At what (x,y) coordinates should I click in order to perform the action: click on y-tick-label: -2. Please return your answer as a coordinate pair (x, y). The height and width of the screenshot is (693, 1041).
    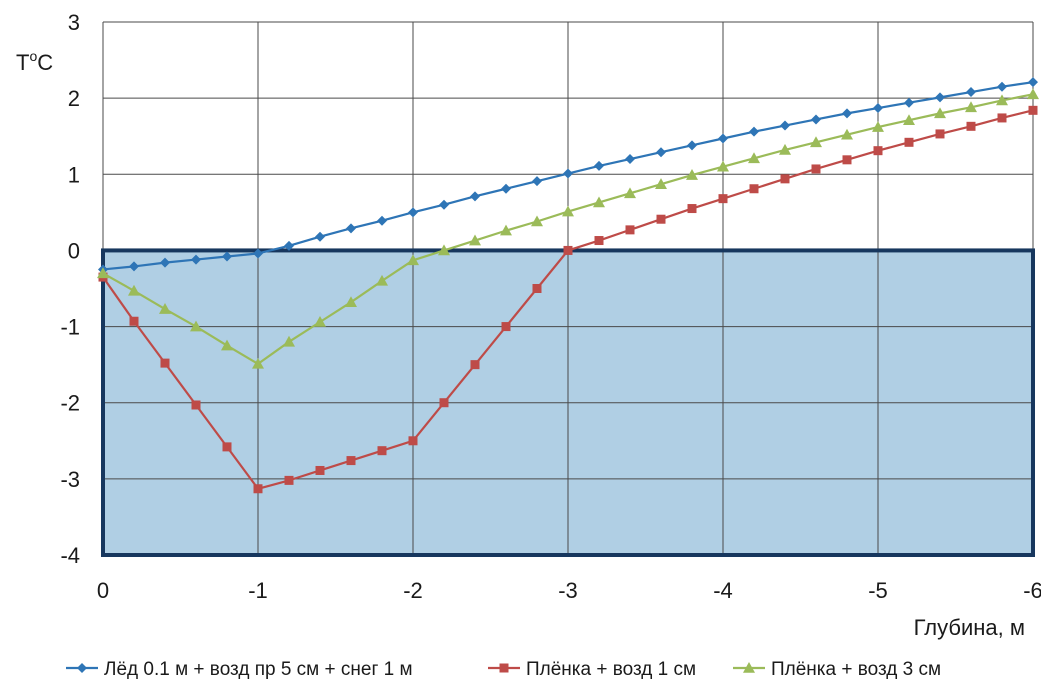
    Looking at the image, I should click on (70, 403).